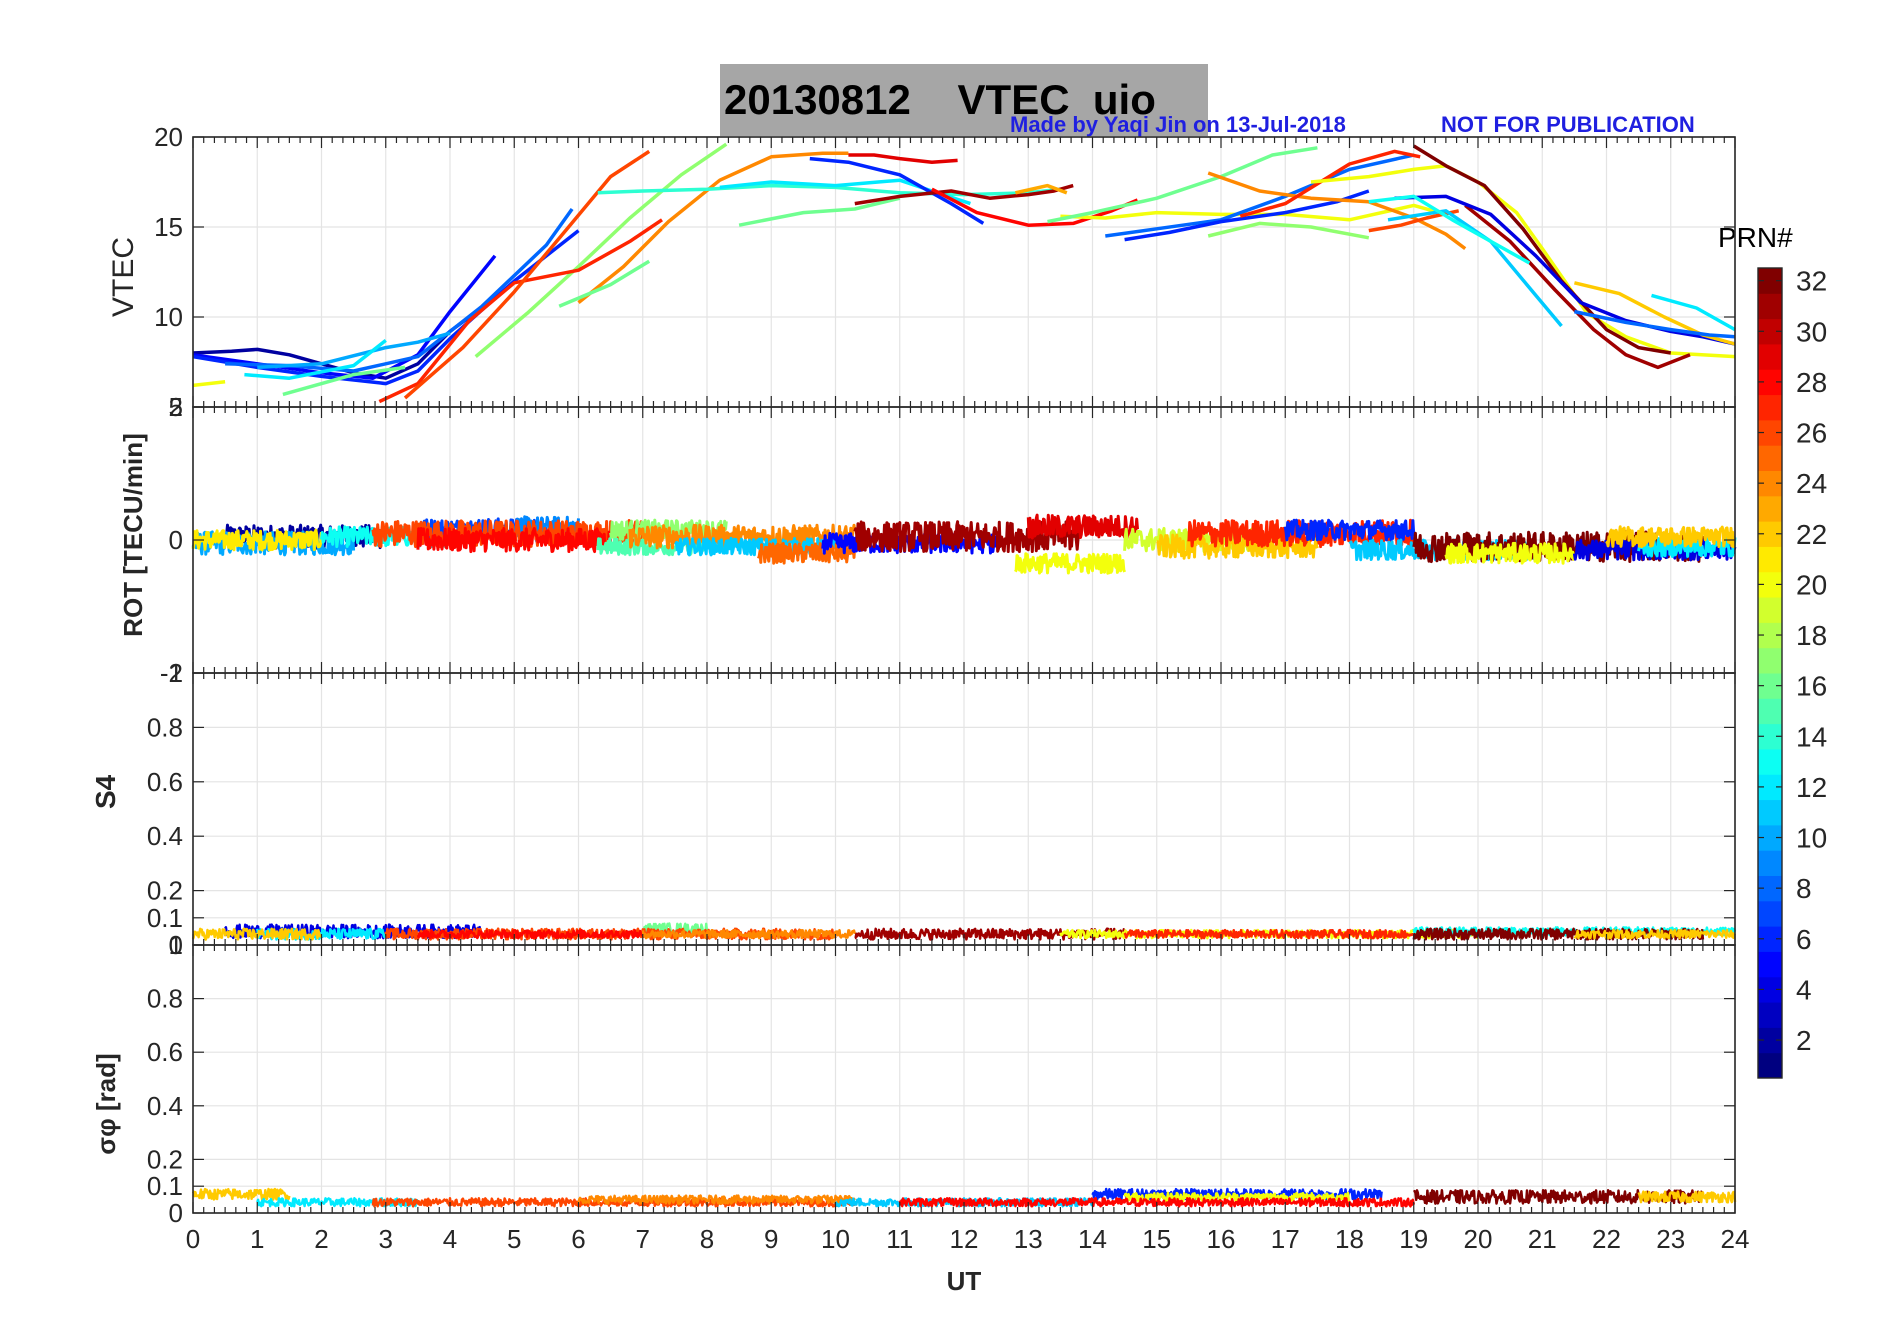 The width and height of the screenshot is (1902, 1330). I want to click on colorbar-tick-label: 24, so click(1811, 483).